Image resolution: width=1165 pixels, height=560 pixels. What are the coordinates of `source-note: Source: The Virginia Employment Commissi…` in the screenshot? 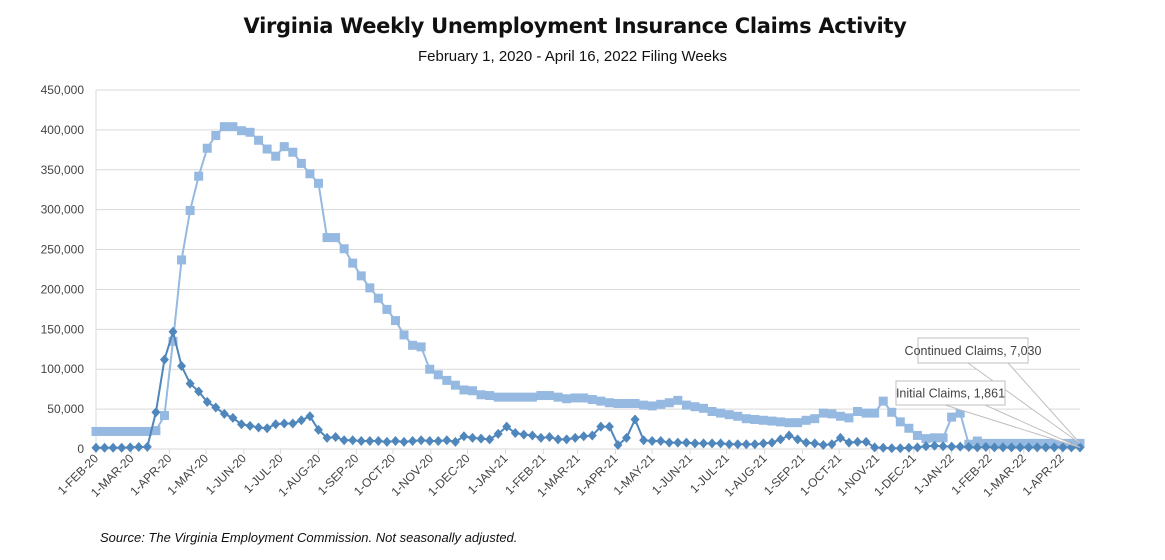 It's located at (309, 537).